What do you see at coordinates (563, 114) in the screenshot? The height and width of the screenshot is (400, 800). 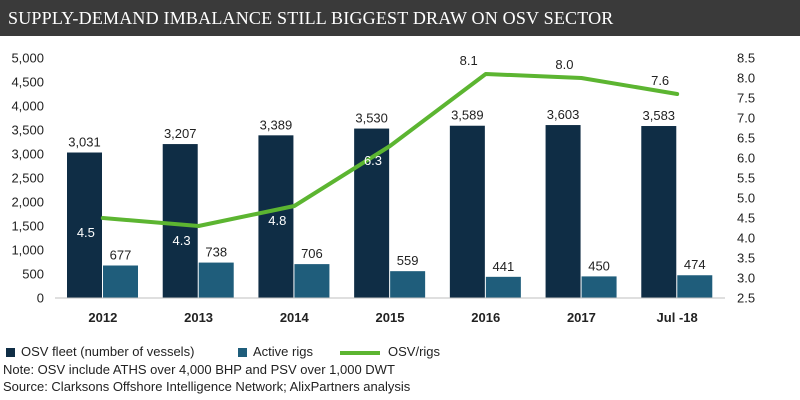 I see `fleet-value-label: 3,603` at bounding box center [563, 114].